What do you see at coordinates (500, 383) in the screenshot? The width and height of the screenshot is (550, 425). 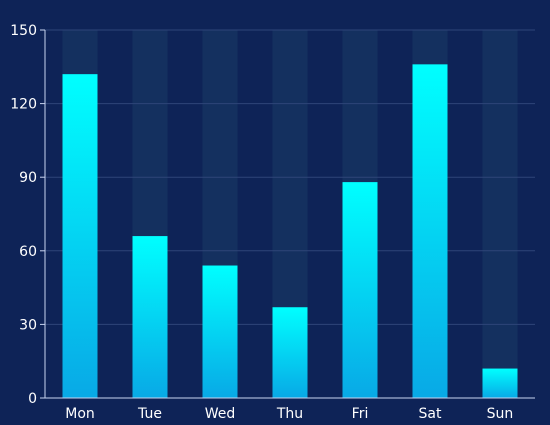 I see `bar-sun` at bounding box center [500, 383].